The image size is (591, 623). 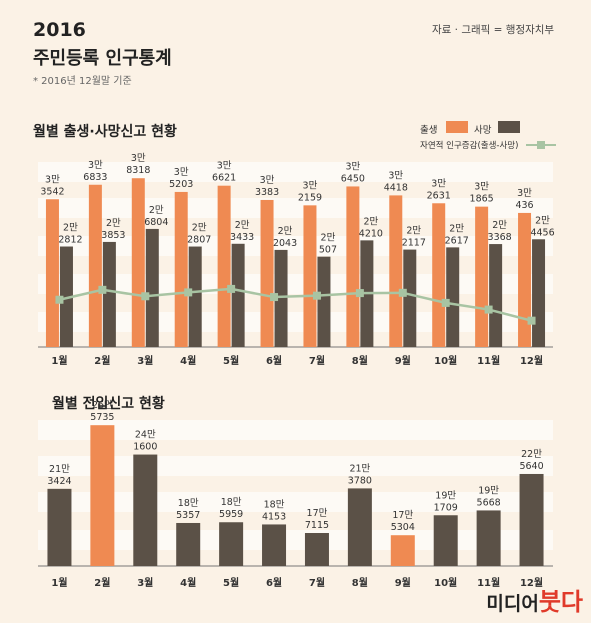 What do you see at coordinates (445, 361) in the screenshot?
I see `chart1-x-tick-label: 10월` at bounding box center [445, 361].